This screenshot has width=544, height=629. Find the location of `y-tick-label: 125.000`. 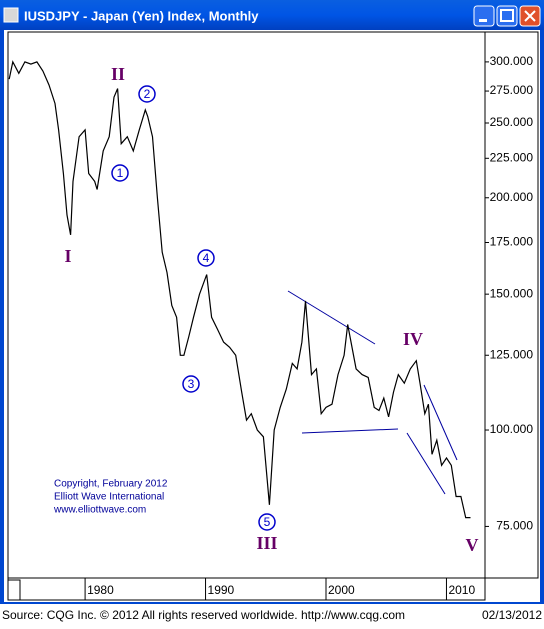

y-tick-label: 125.000 is located at coordinates (512, 354).